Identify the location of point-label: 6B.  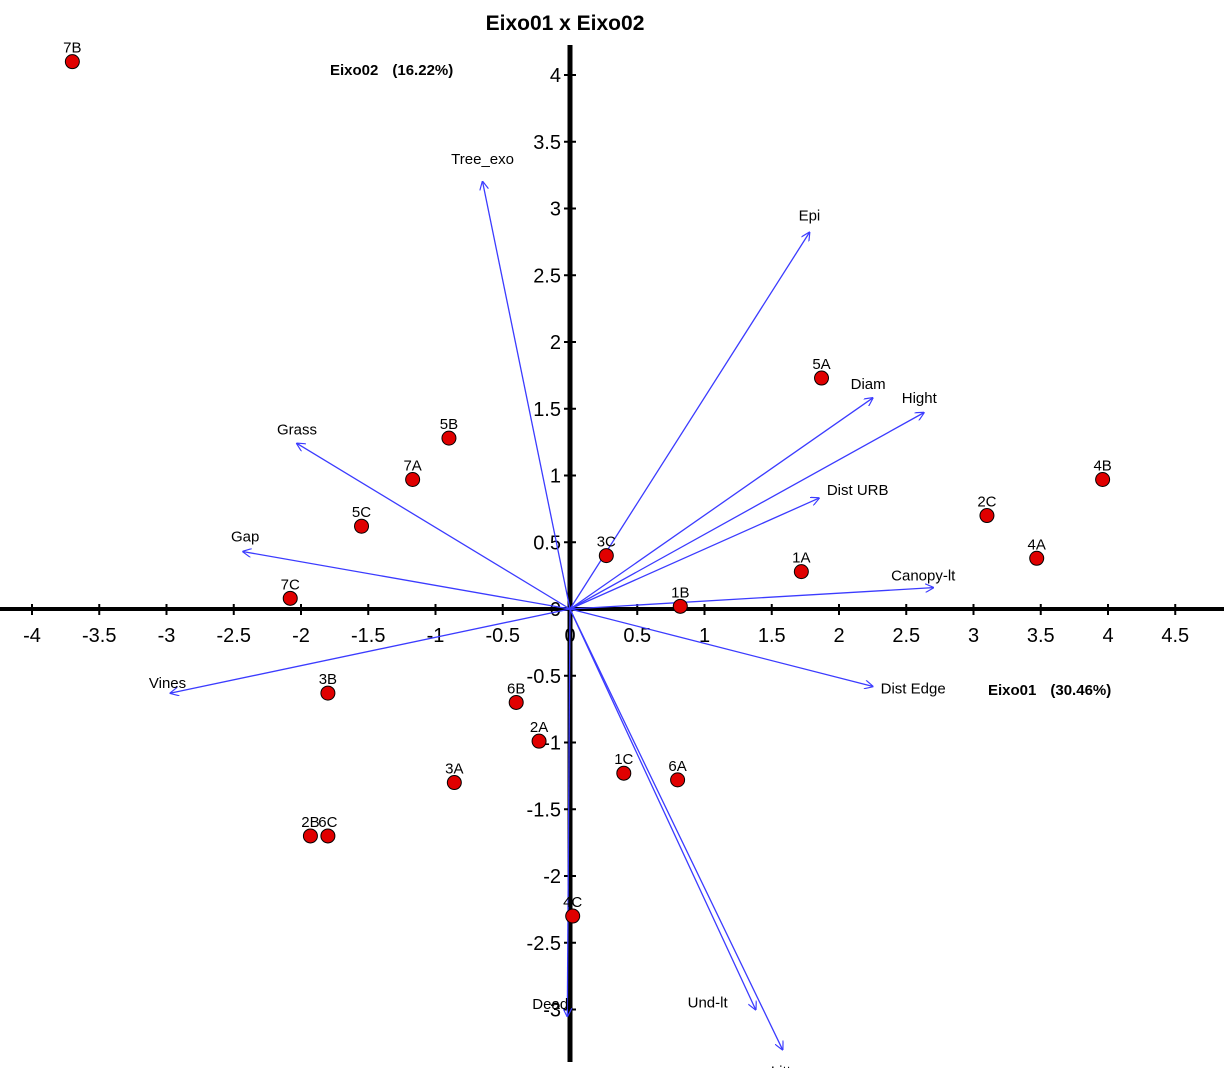
(516, 688).